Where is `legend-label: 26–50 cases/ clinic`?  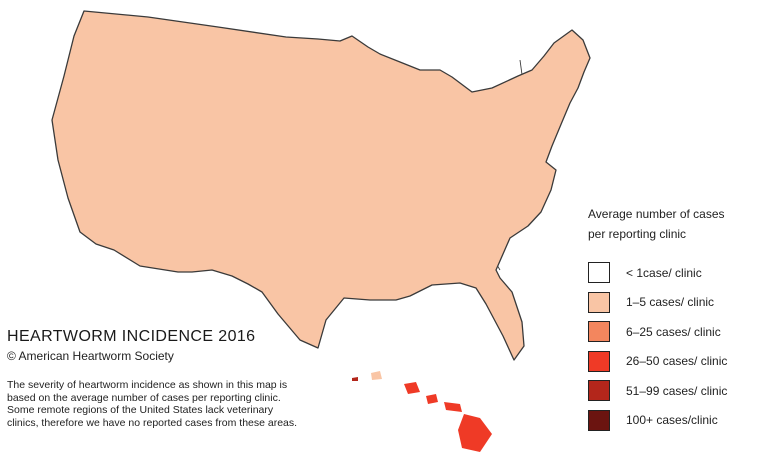
legend-label: 26–50 cases/ clinic is located at coordinates (677, 361).